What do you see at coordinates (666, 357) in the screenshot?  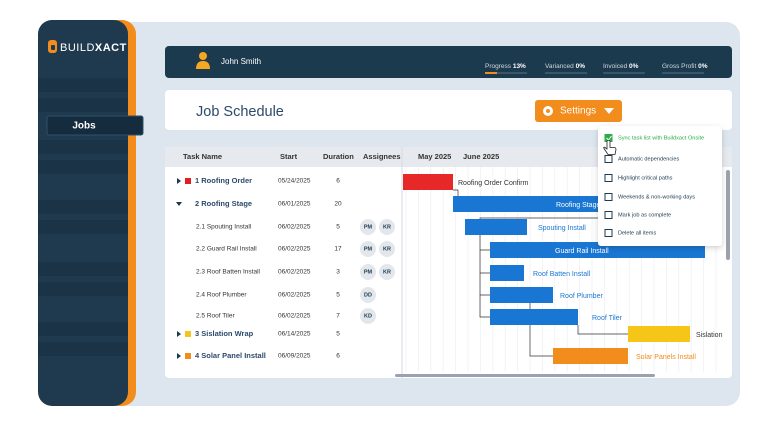 I see `gantt-label: Solar Panels Install` at bounding box center [666, 357].